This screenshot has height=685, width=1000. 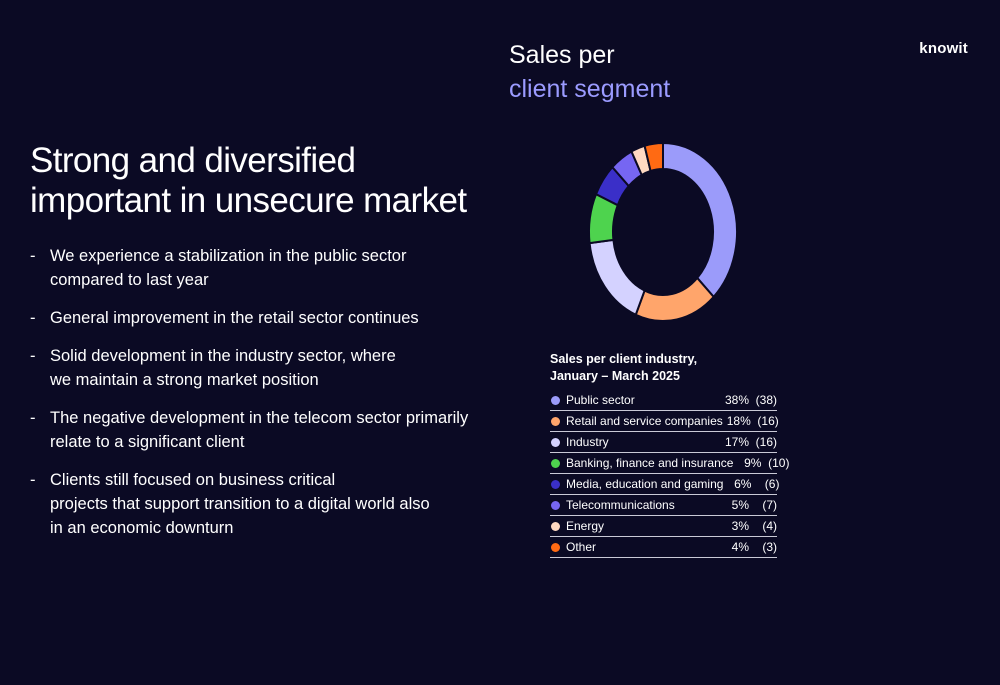 What do you see at coordinates (590, 89) in the screenshot?
I see `chart-heading-line2: client segment` at bounding box center [590, 89].